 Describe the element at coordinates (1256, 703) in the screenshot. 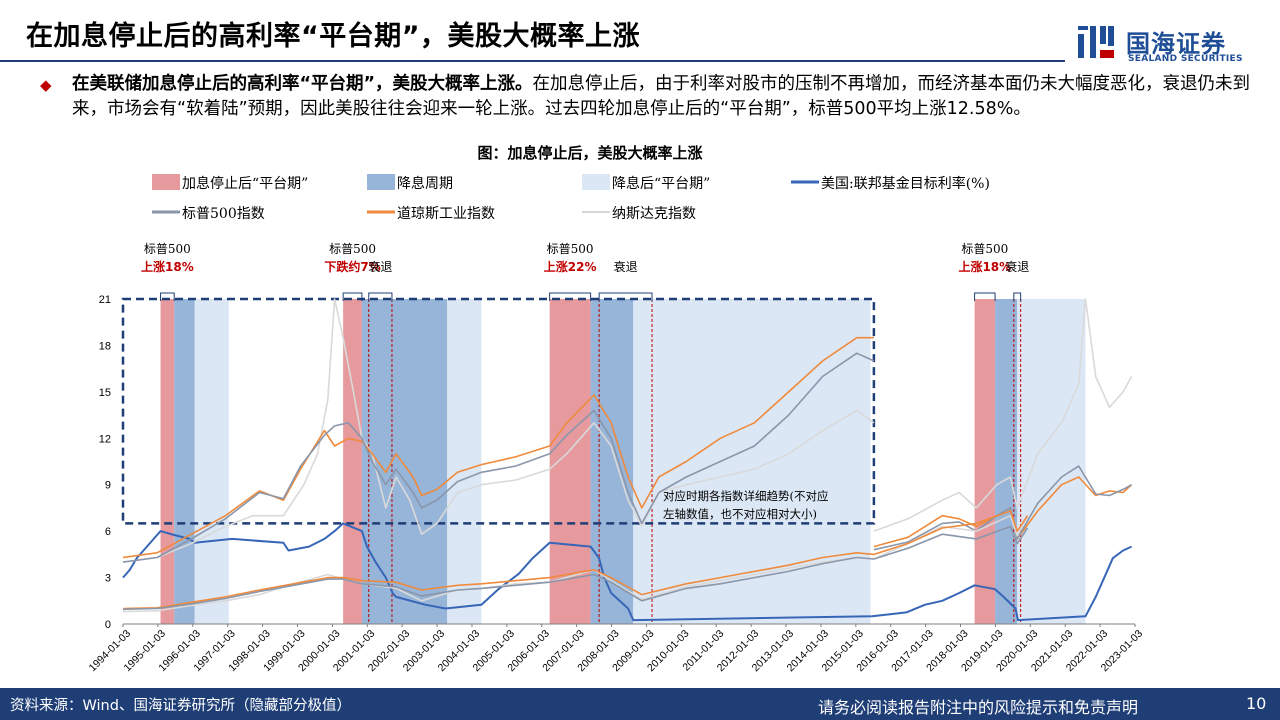

I see `page-number: 10` at that location.